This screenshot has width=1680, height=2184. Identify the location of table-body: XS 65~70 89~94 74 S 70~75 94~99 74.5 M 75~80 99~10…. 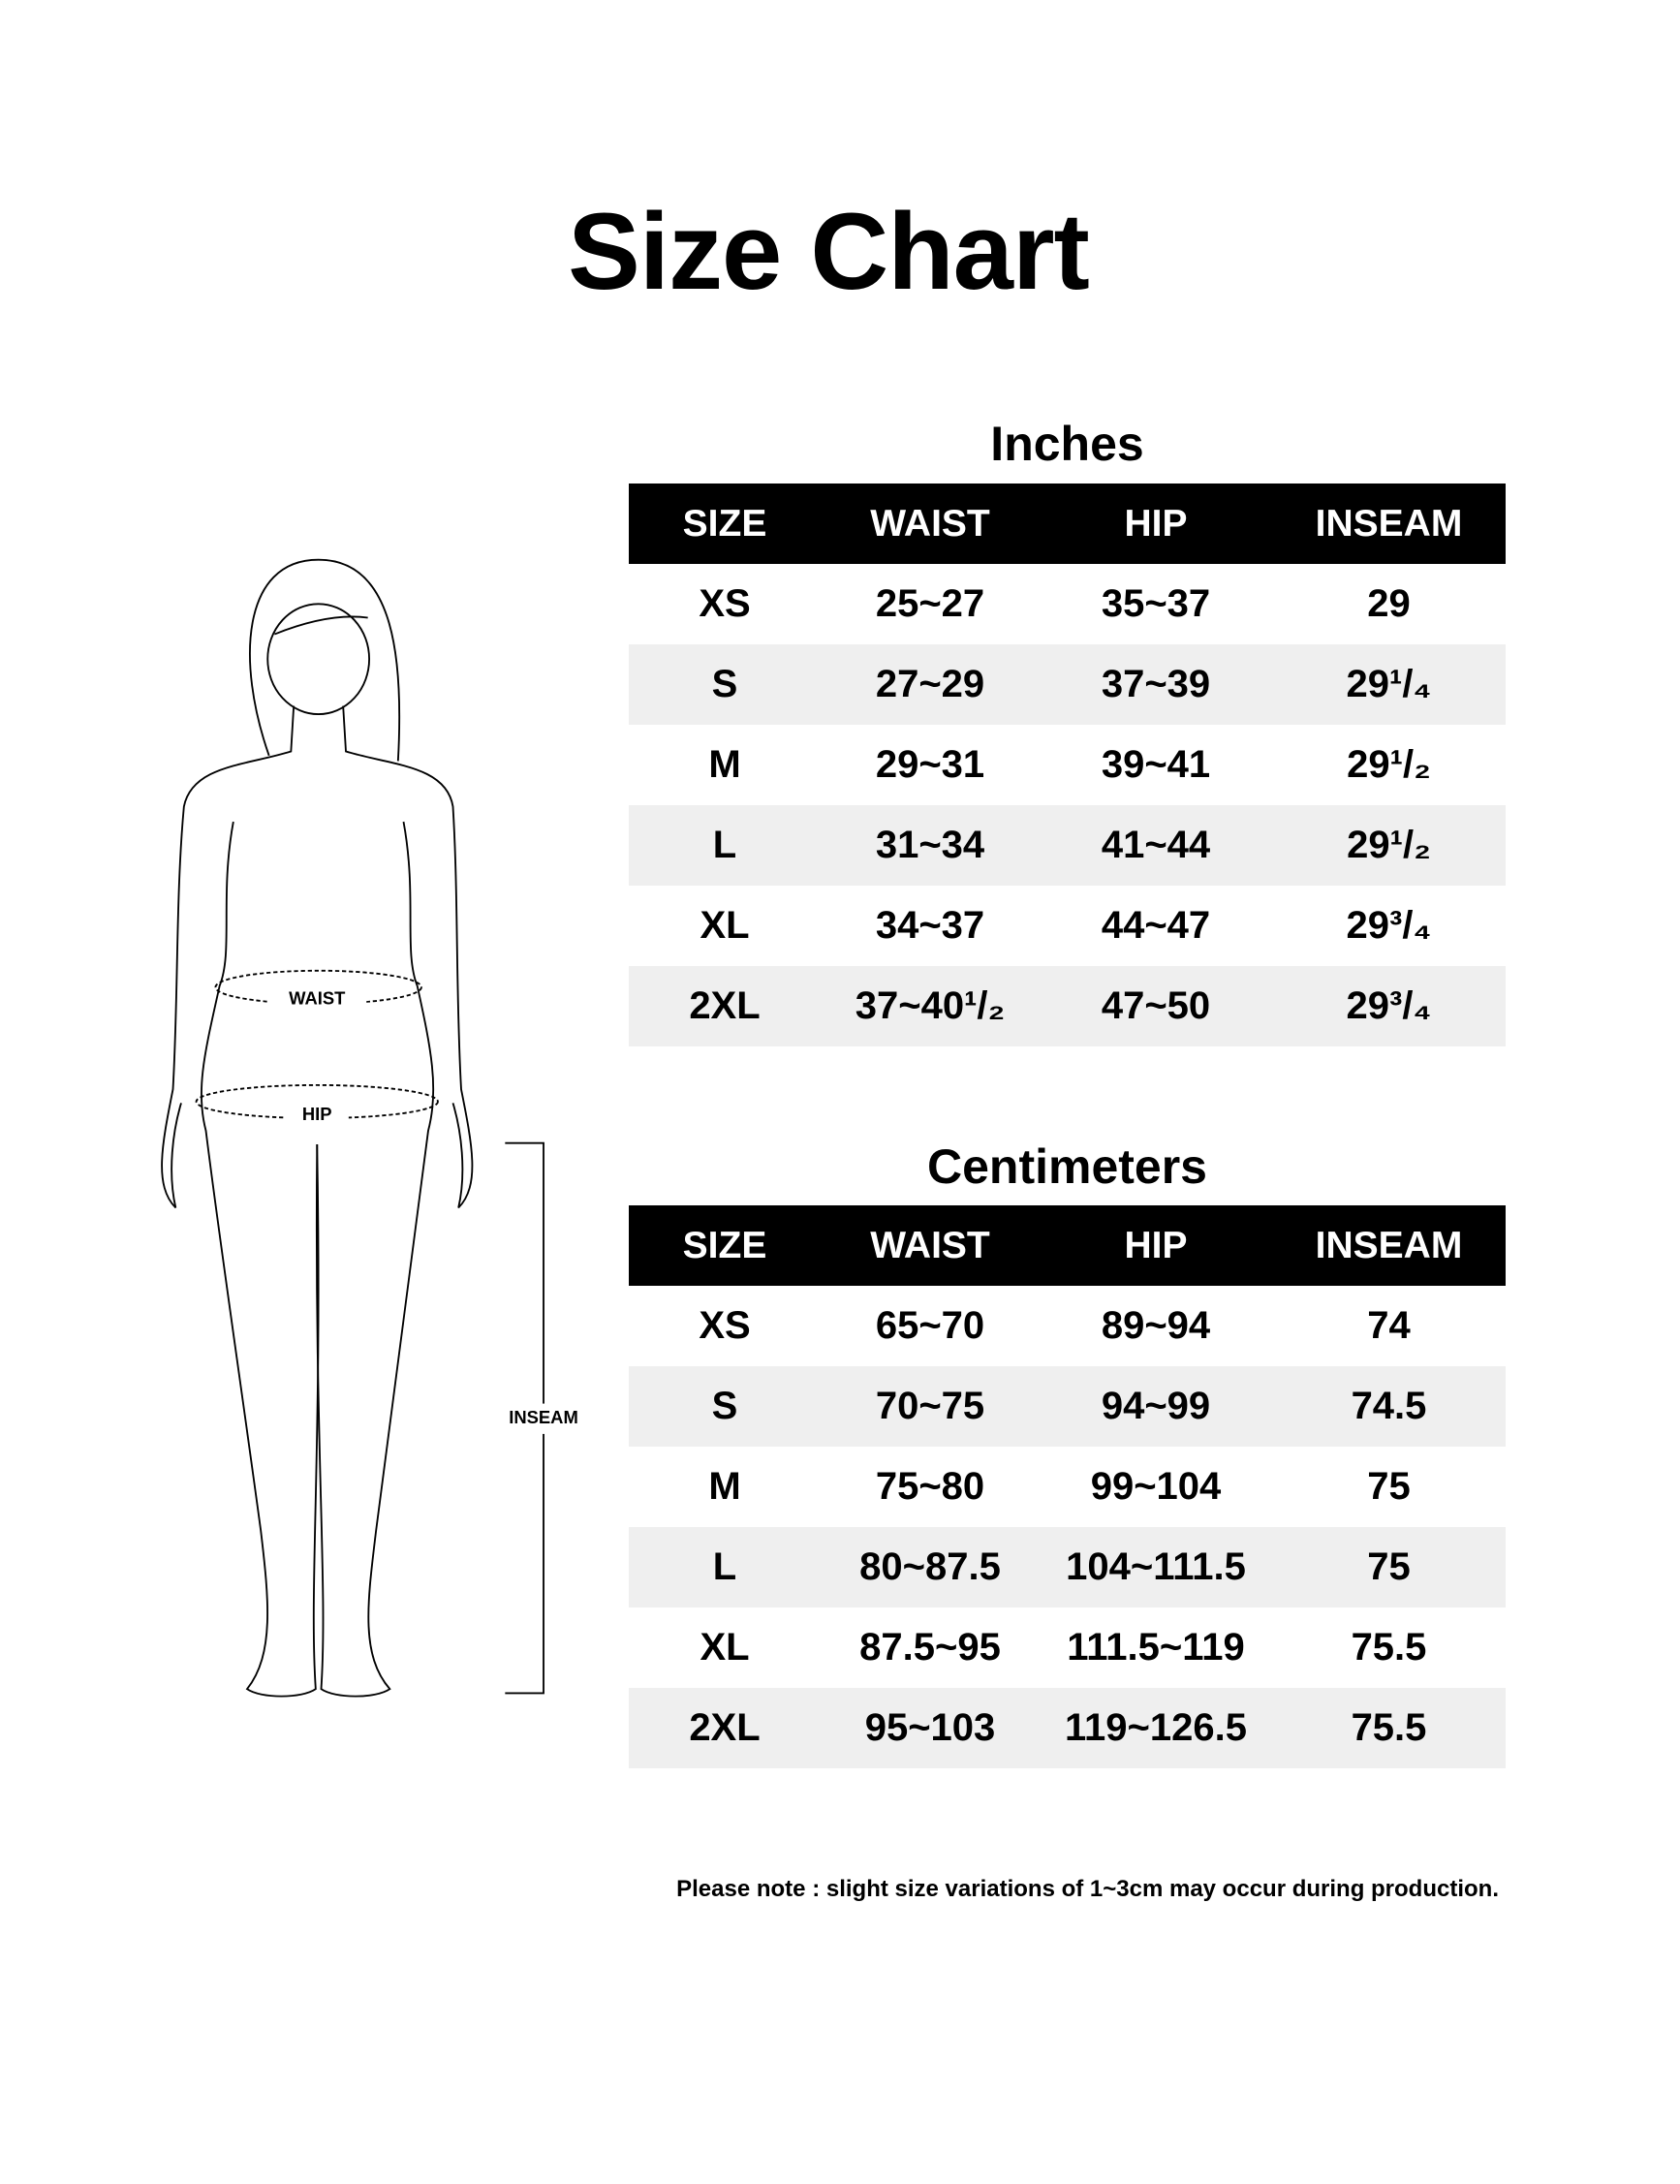
(1068, 1527).